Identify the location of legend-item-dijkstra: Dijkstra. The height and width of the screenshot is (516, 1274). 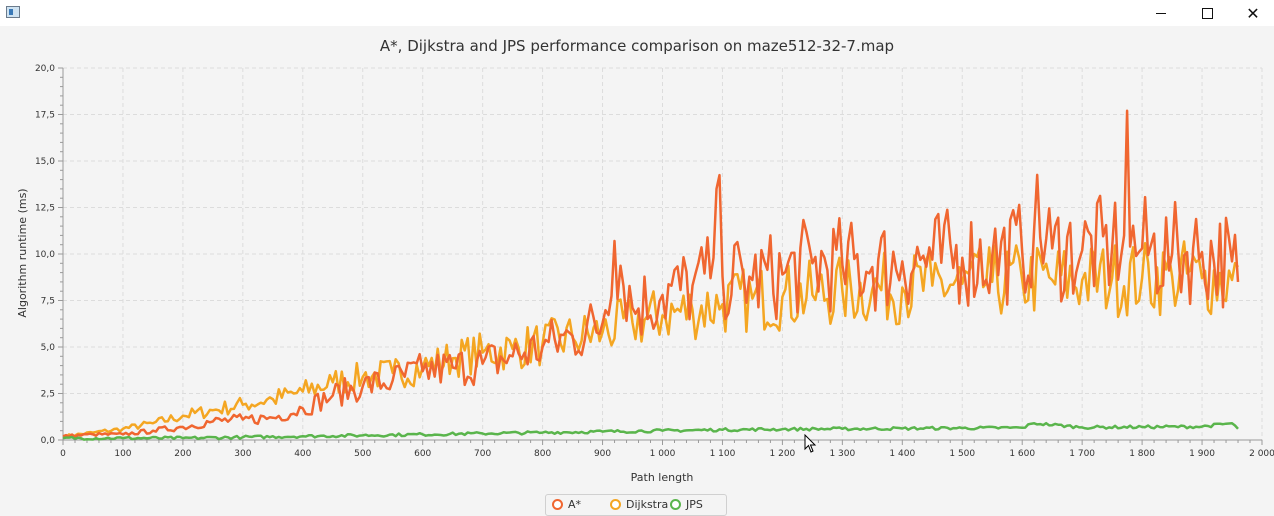
(639, 504).